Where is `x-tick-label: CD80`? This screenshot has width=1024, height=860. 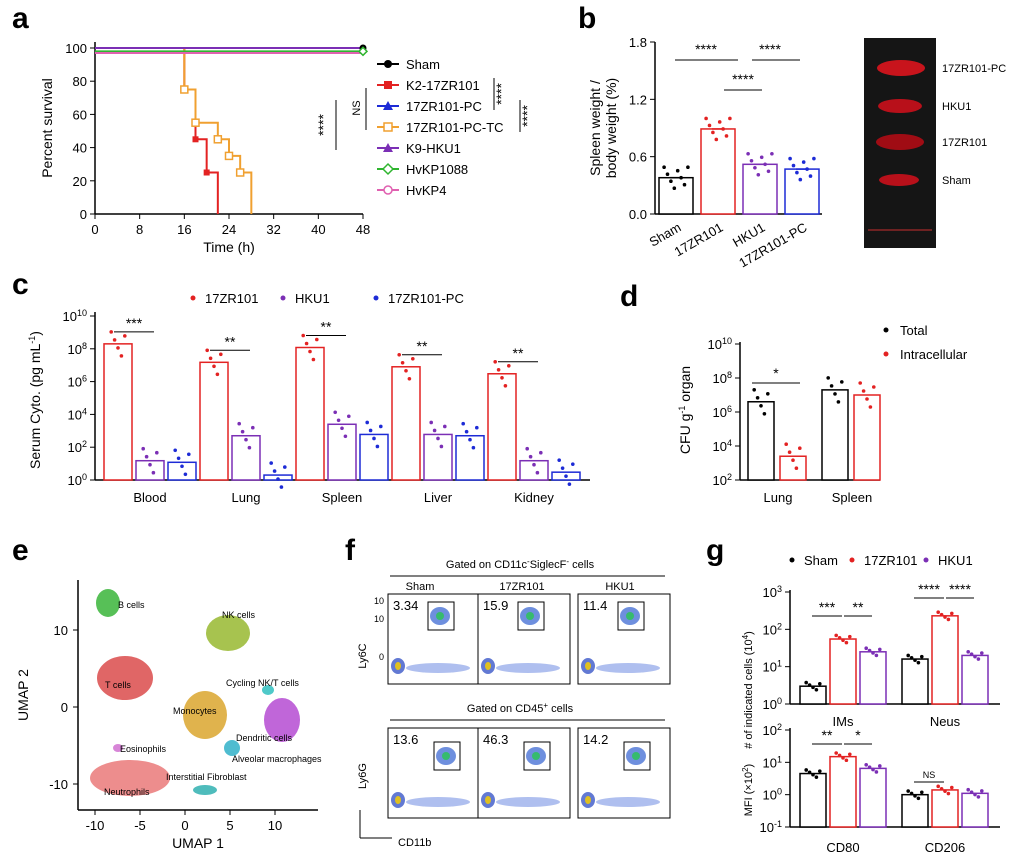 x-tick-label: CD80 is located at coordinates (842, 847).